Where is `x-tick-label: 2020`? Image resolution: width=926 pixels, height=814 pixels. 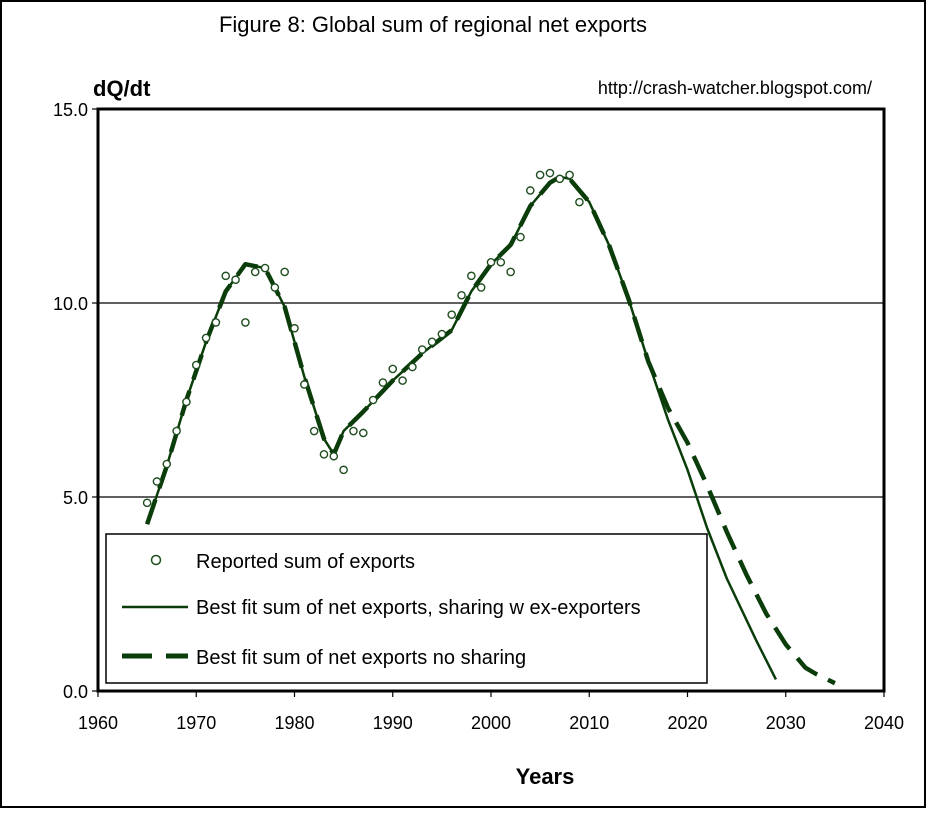
x-tick-label: 2020 is located at coordinates (687, 723).